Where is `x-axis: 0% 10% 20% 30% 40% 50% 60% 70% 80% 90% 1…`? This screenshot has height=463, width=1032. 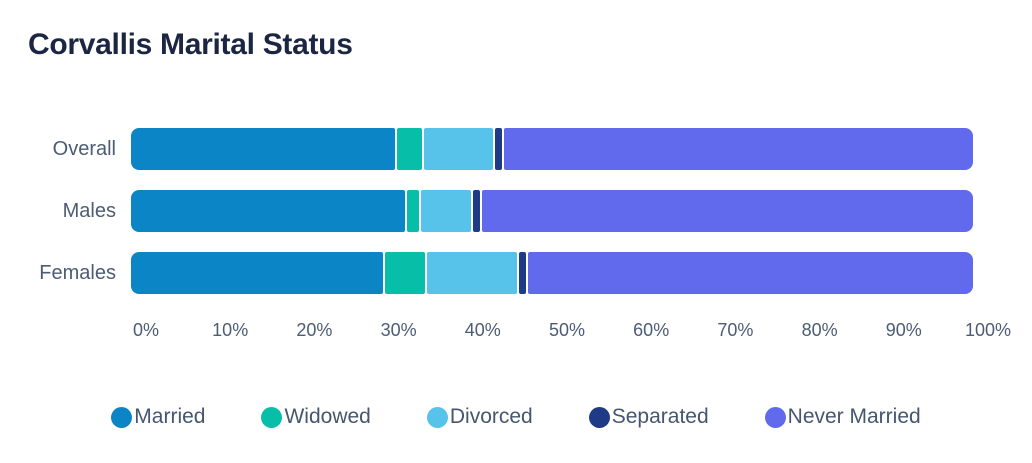
x-axis: 0% 10% 20% 30% 40% 50% 60% 70% 80% 90% 1… is located at coordinates (572, 331).